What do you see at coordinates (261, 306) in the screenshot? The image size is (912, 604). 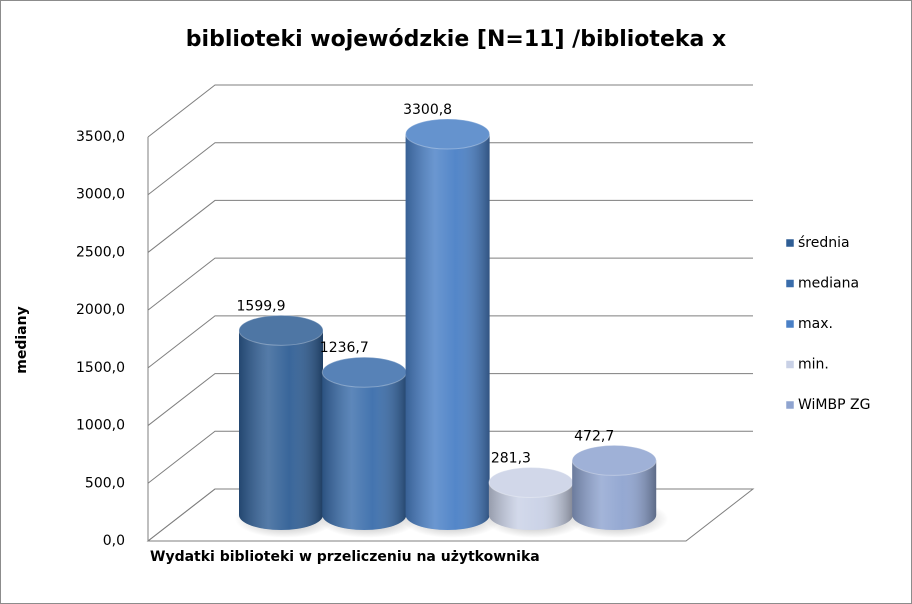 I see `data-label: 1599,9` at bounding box center [261, 306].